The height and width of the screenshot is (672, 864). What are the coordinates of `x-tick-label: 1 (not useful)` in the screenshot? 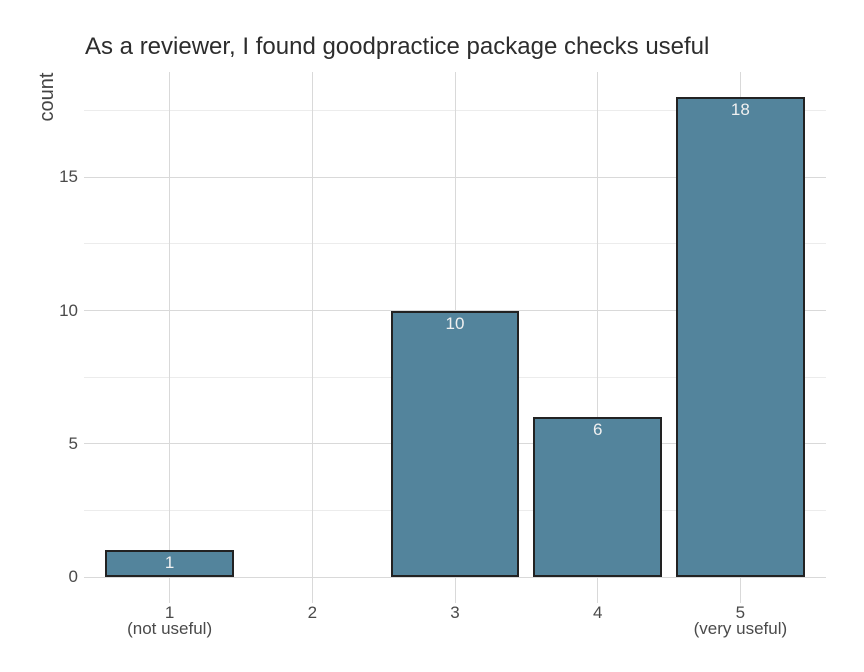 It's located at (170, 620).